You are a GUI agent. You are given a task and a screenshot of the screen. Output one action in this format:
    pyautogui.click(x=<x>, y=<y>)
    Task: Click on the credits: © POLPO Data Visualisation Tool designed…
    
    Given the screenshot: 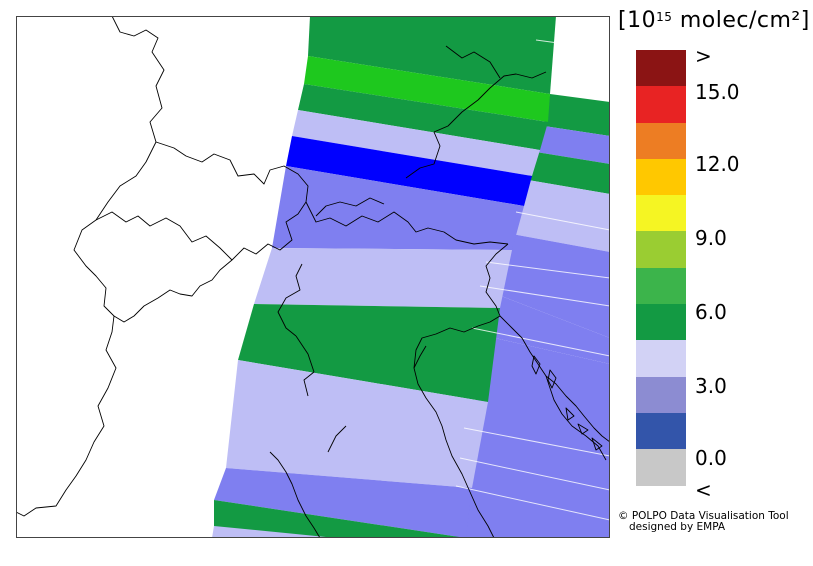 What is the action you would take?
    pyautogui.click(x=703, y=522)
    